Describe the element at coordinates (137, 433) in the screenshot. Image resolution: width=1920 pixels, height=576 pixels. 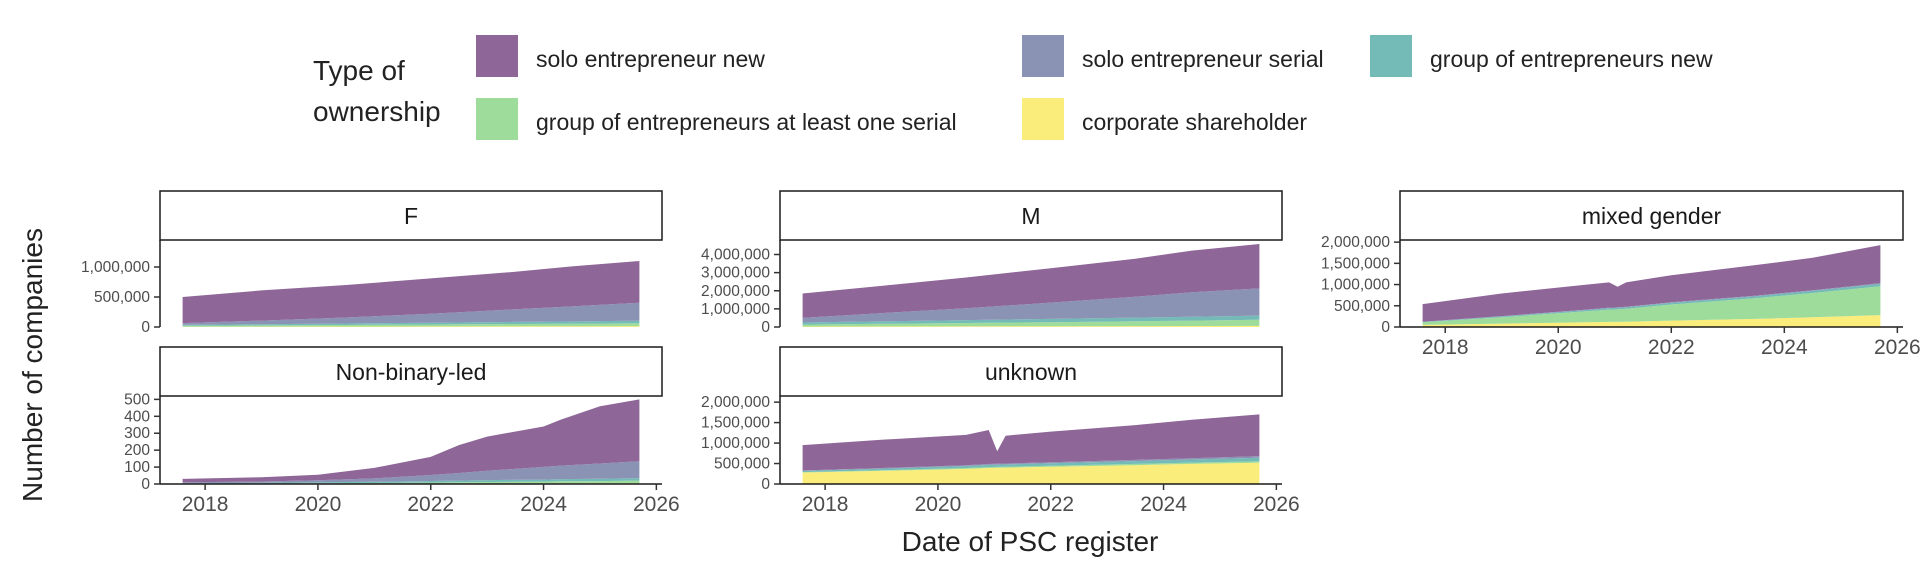
I see `y-tick-label: 300` at that location.